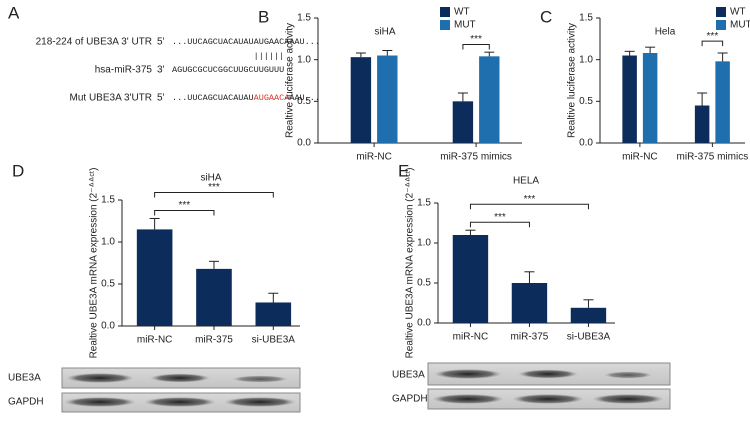 The height and width of the screenshot is (429, 750). What do you see at coordinates (526, 181) in the screenshot?
I see `chart-title: HELA` at bounding box center [526, 181].